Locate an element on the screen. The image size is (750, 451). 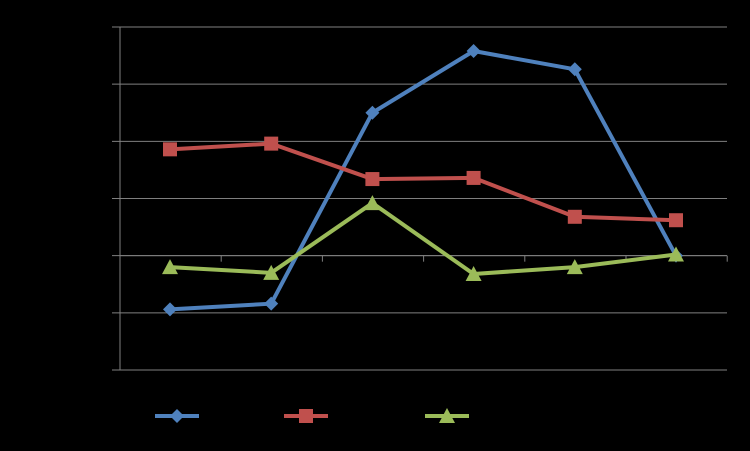
legend-marker-diamond is located at coordinates (177, 416).